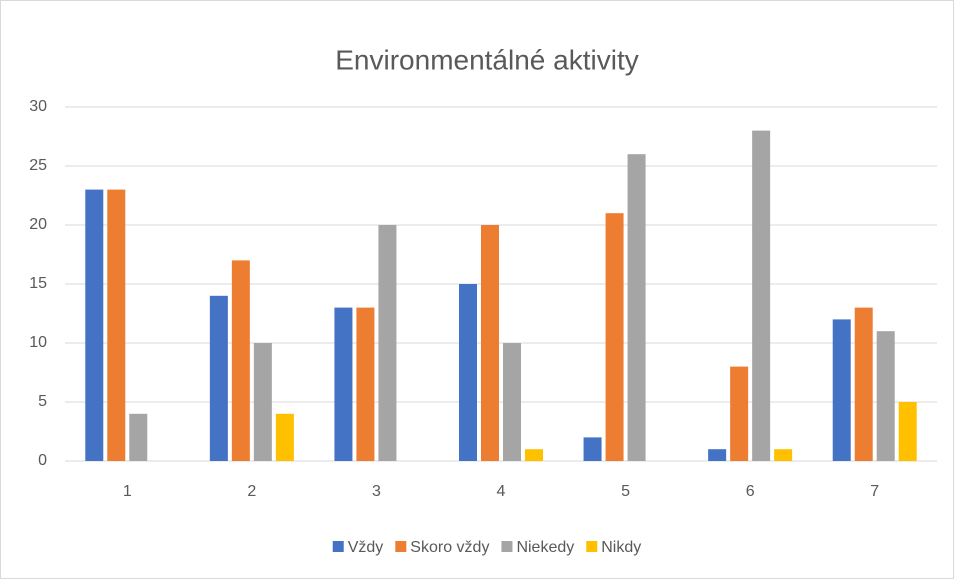 This screenshot has height=579, width=954. I want to click on x-tick-label: 6, so click(750, 491).